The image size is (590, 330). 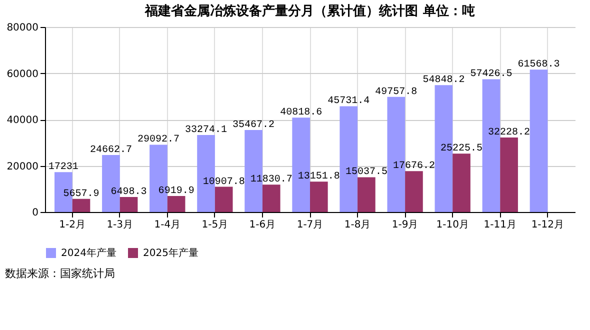 I want to click on data-label: 40818.6, so click(x=301, y=113).